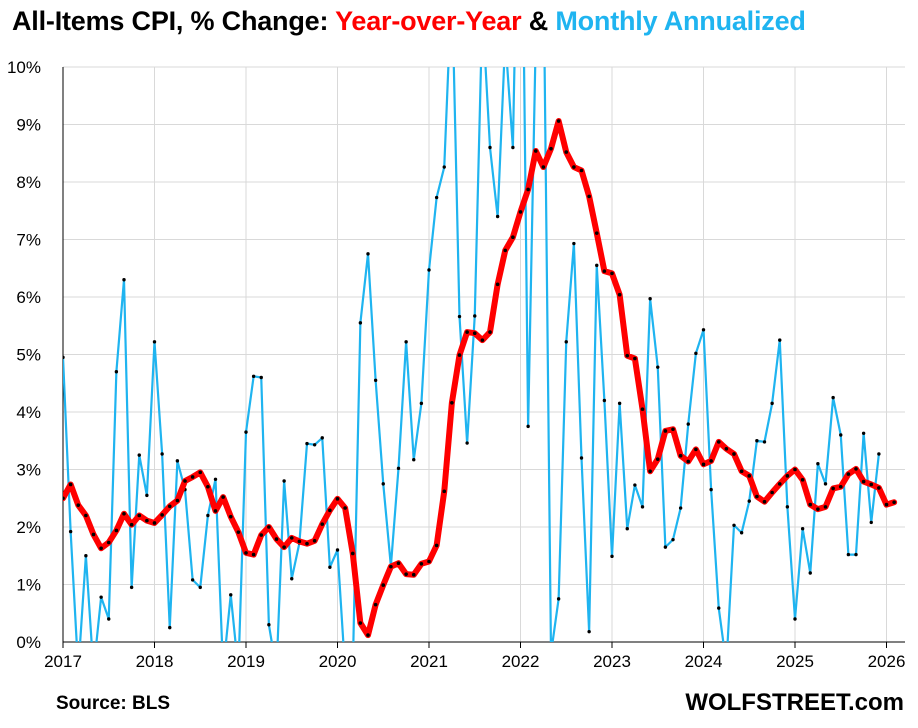  I want to click on x-tick-label: 2018, so click(155, 661).